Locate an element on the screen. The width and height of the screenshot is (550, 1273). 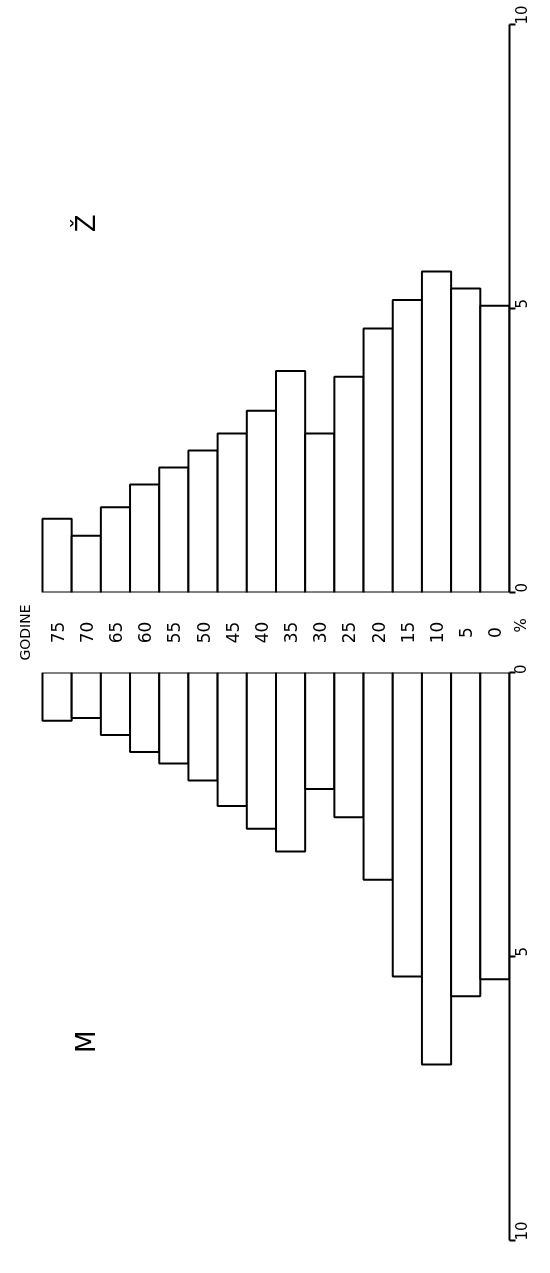
x-tick-label: 45 is located at coordinates (232, 632).